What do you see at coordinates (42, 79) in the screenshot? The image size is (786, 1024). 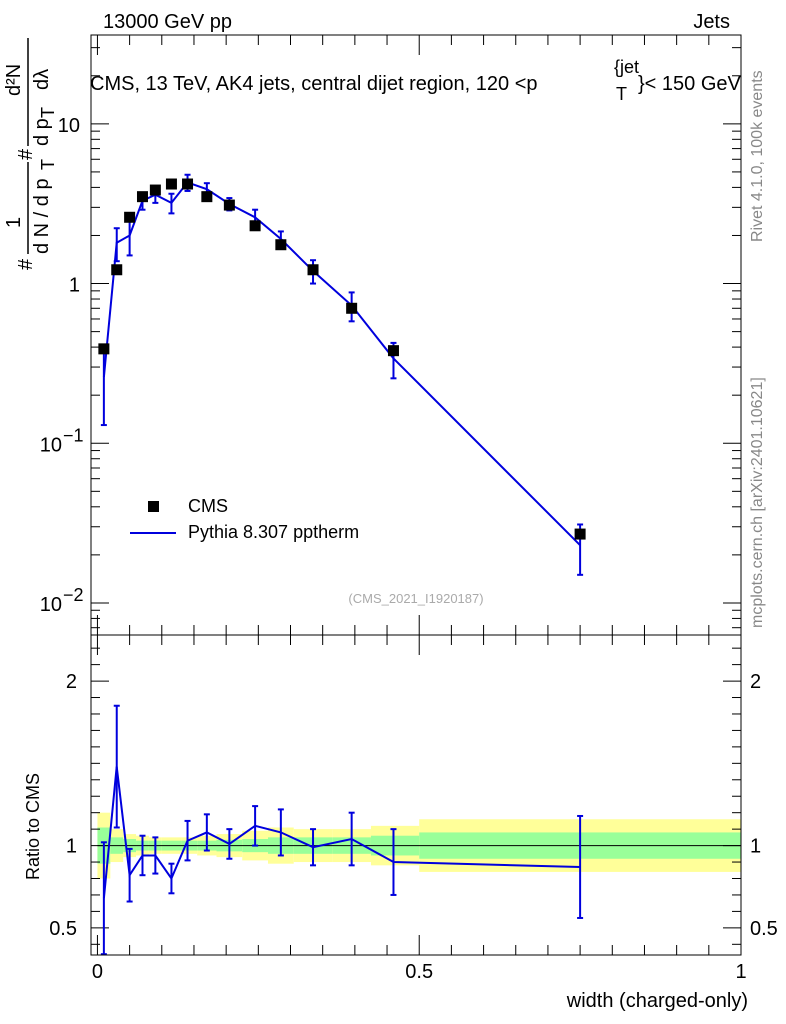 I see `ylabel-dlambda: dλ` at bounding box center [42, 79].